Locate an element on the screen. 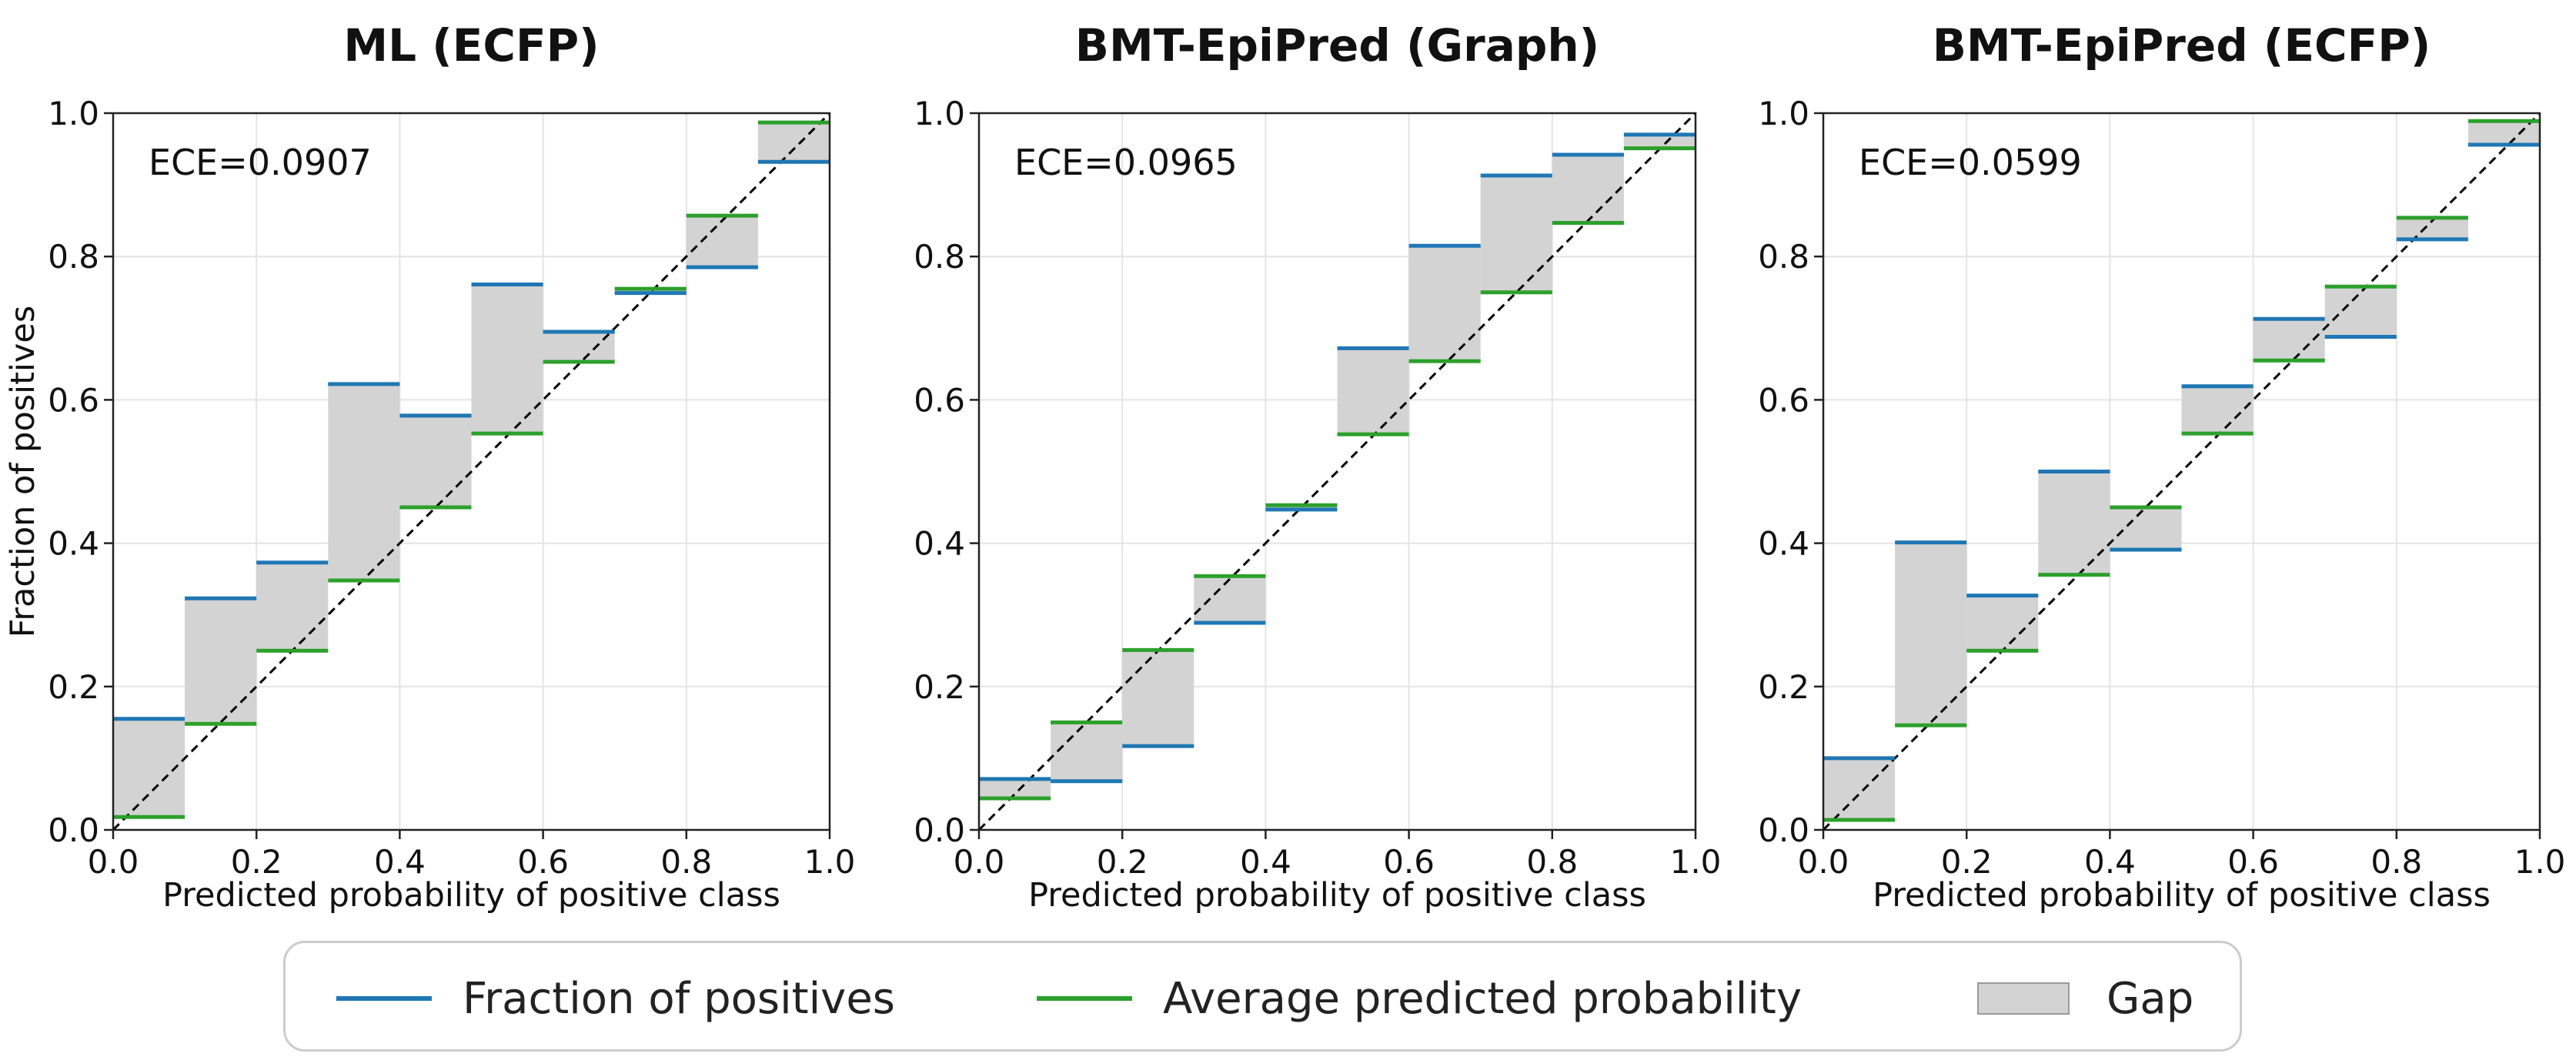  legend-swatch-fraction is located at coordinates (384, 998).